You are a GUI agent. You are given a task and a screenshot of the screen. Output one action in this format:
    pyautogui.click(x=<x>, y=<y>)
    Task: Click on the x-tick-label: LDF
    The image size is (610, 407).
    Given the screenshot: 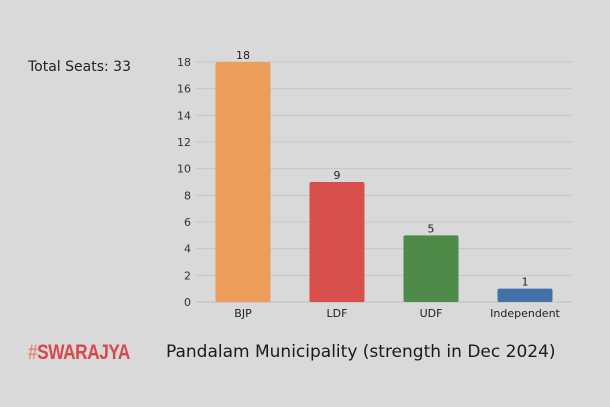 What is the action you would take?
    pyautogui.click(x=337, y=313)
    